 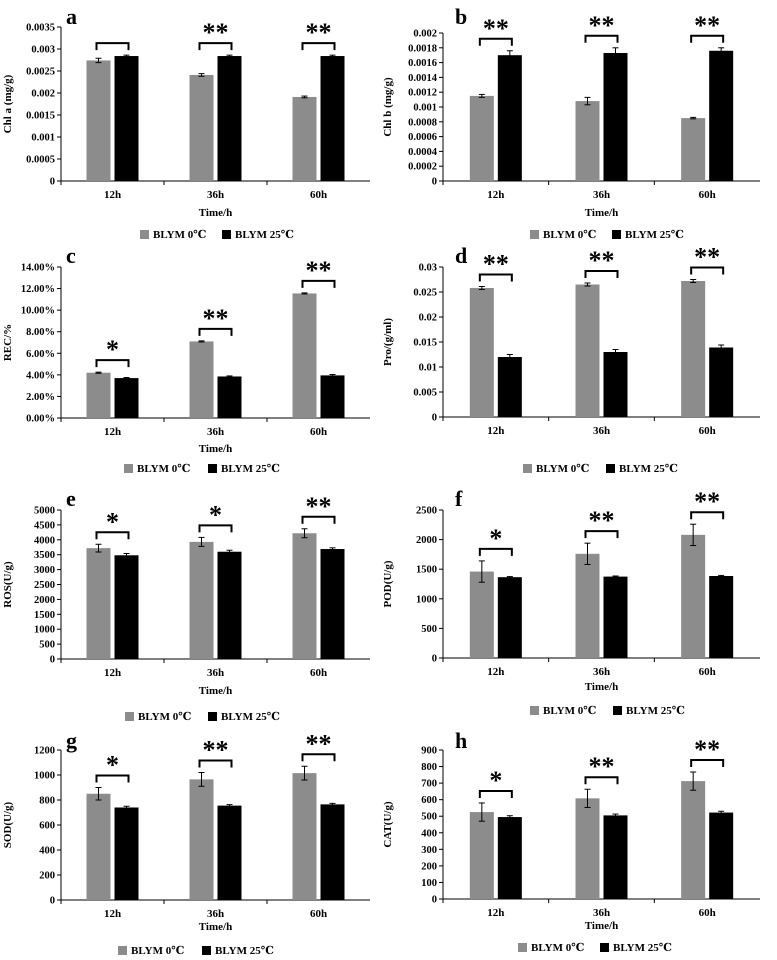 I want to click on y-tick-label: 0.0014, so click(x=423, y=78).